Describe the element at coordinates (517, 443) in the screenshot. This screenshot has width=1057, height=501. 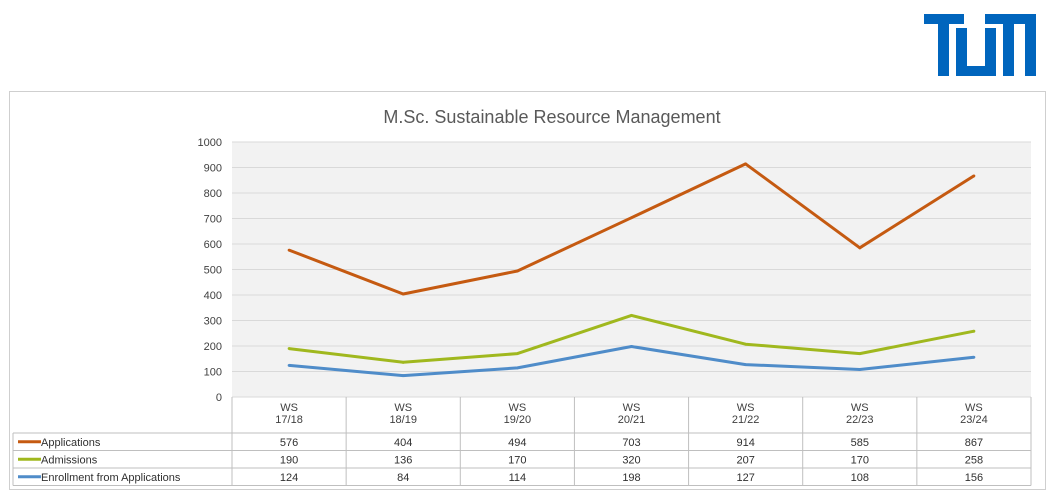
I see `data-label: 494` at that location.